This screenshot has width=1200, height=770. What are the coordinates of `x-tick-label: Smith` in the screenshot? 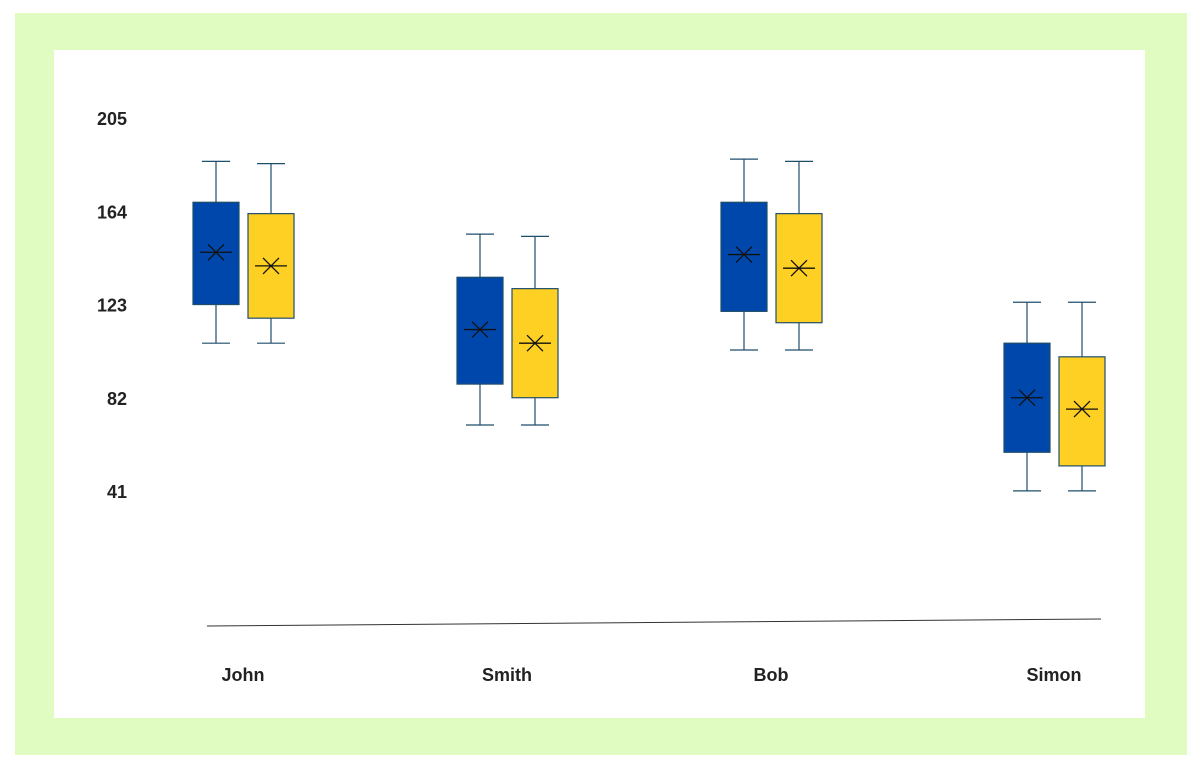 It's located at (507, 675).